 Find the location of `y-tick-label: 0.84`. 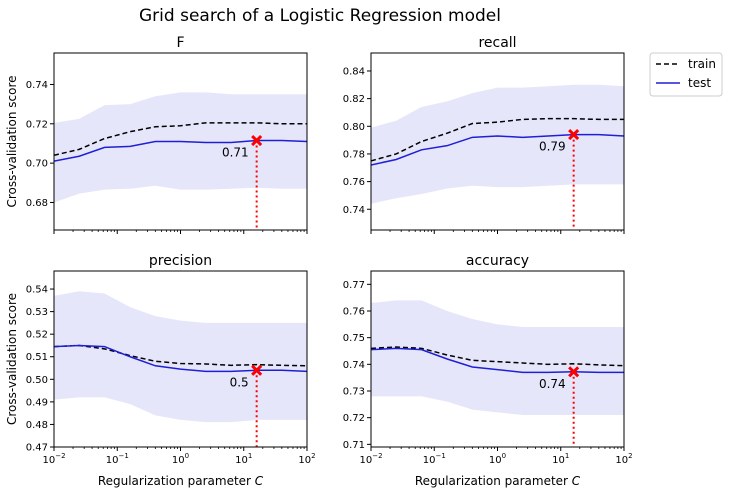

y-tick-label: 0.84 is located at coordinates (354, 71).